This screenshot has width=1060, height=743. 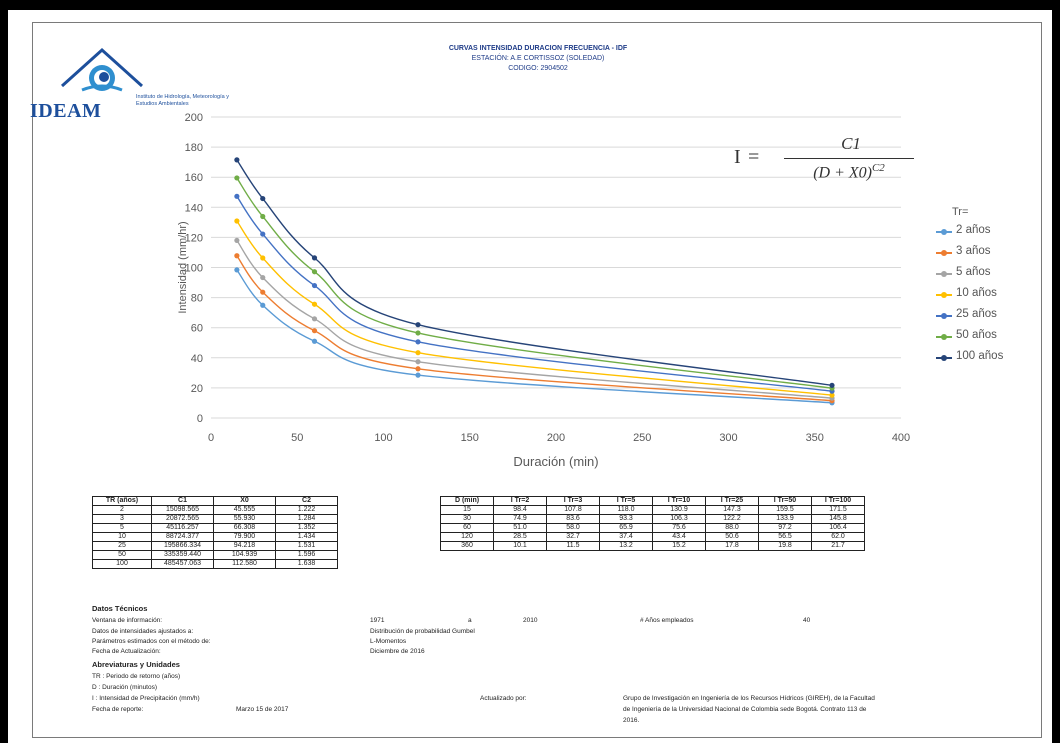 I want to click on table-cell: 118.0, so click(x=626, y=510).